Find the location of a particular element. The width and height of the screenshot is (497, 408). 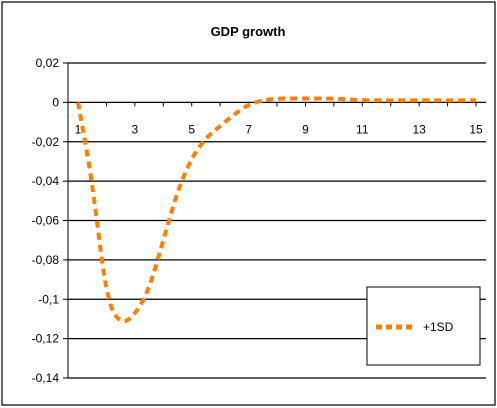

x-tick-label: 9 is located at coordinates (305, 129).